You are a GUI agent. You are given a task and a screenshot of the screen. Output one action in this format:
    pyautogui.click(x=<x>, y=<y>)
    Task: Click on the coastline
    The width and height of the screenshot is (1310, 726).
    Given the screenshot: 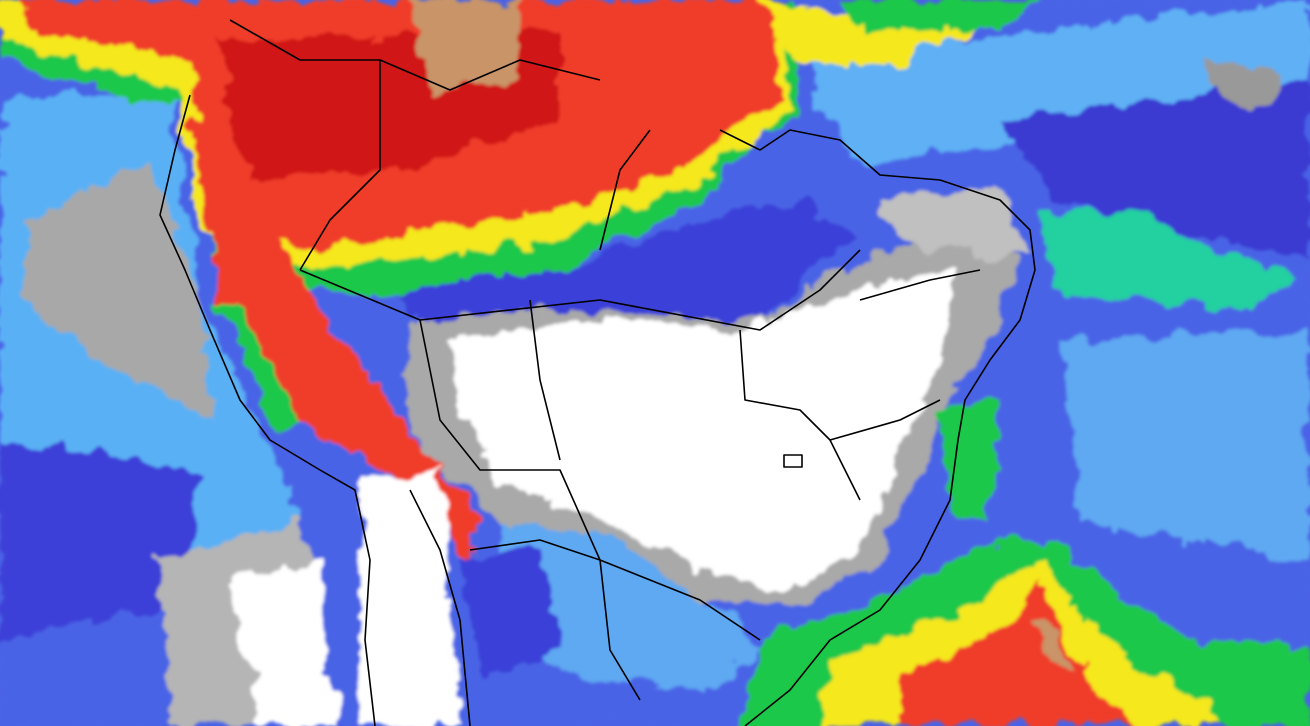 What is the action you would take?
    pyautogui.click(x=267, y=410)
    